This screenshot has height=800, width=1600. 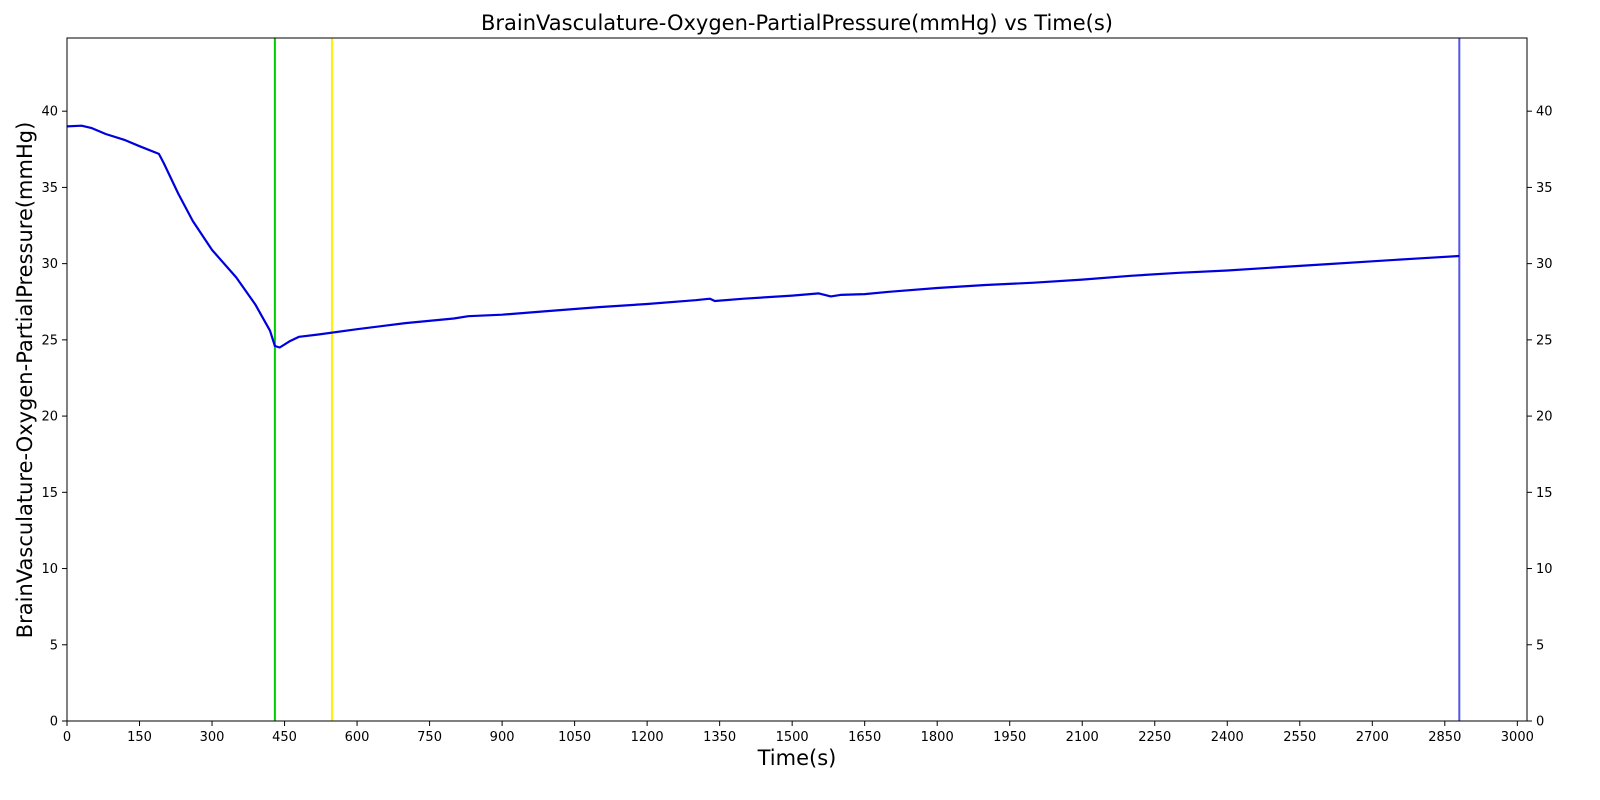 I want to click on x-tick-label: 2400, so click(x=1227, y=737).